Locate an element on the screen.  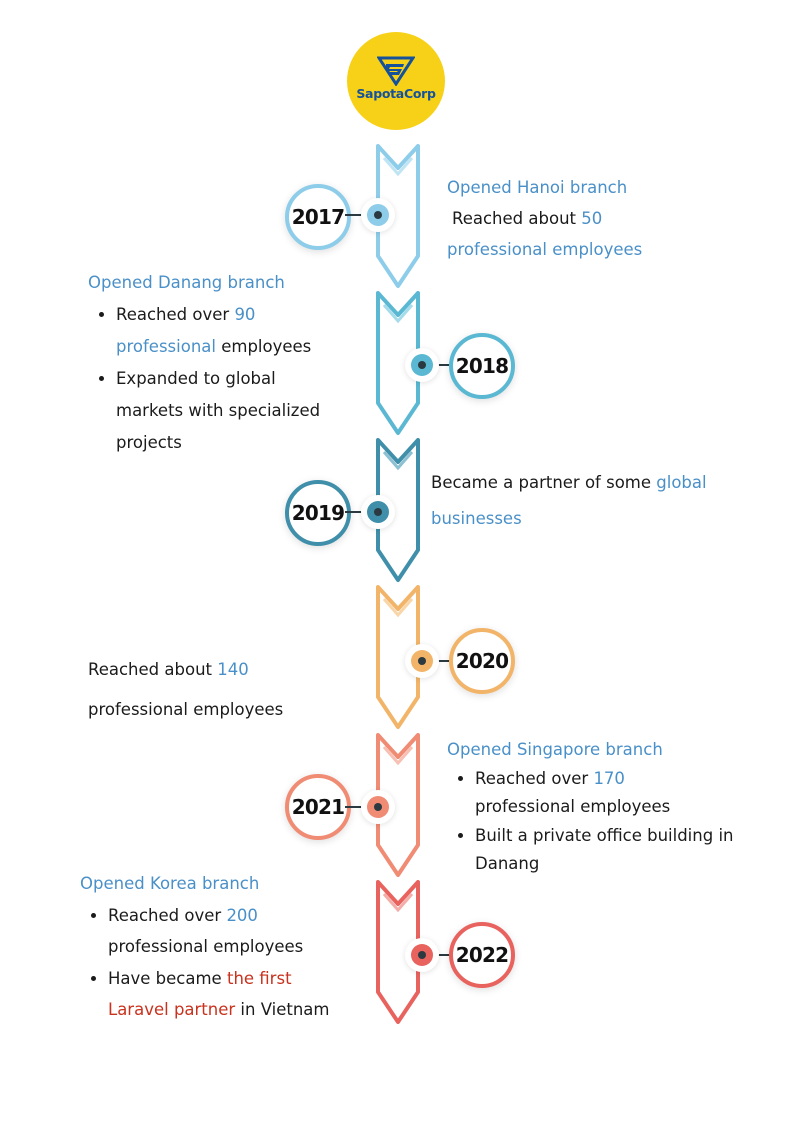
timeline-node-2017 is located at coordinates (378, 215).